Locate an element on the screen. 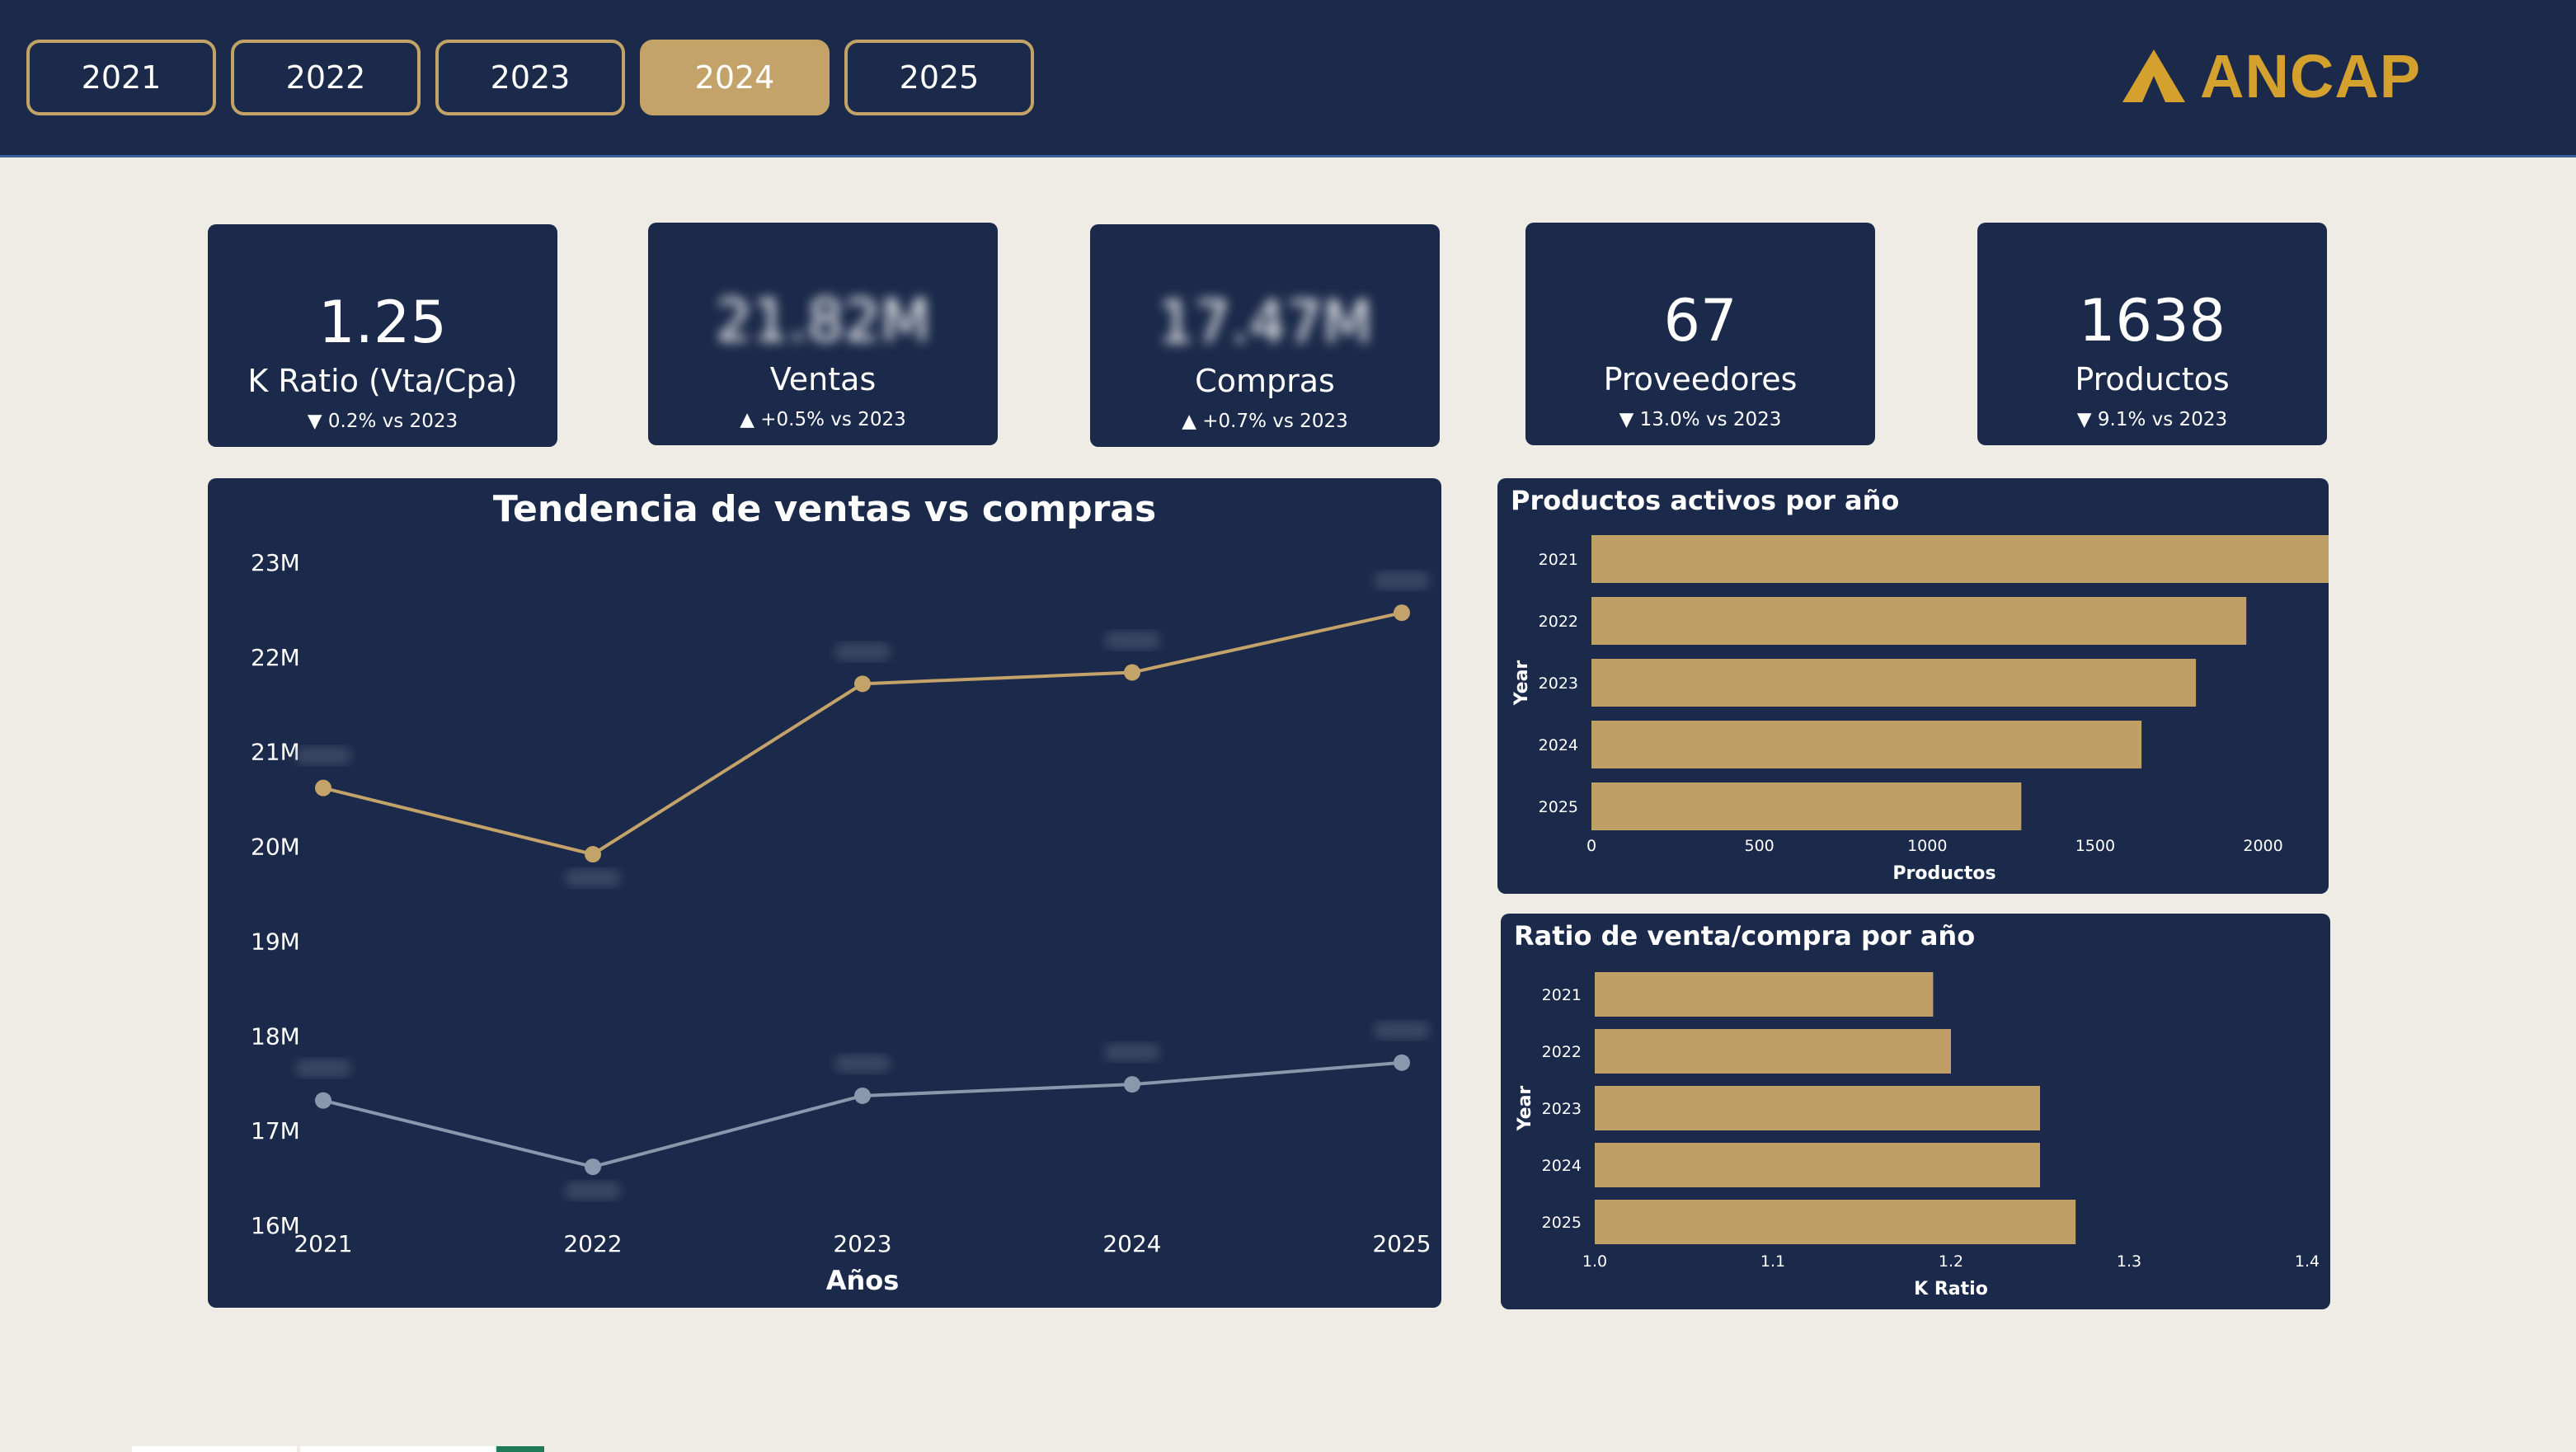  year-tab-2021: 2021 is located at coordinates (121, 77).